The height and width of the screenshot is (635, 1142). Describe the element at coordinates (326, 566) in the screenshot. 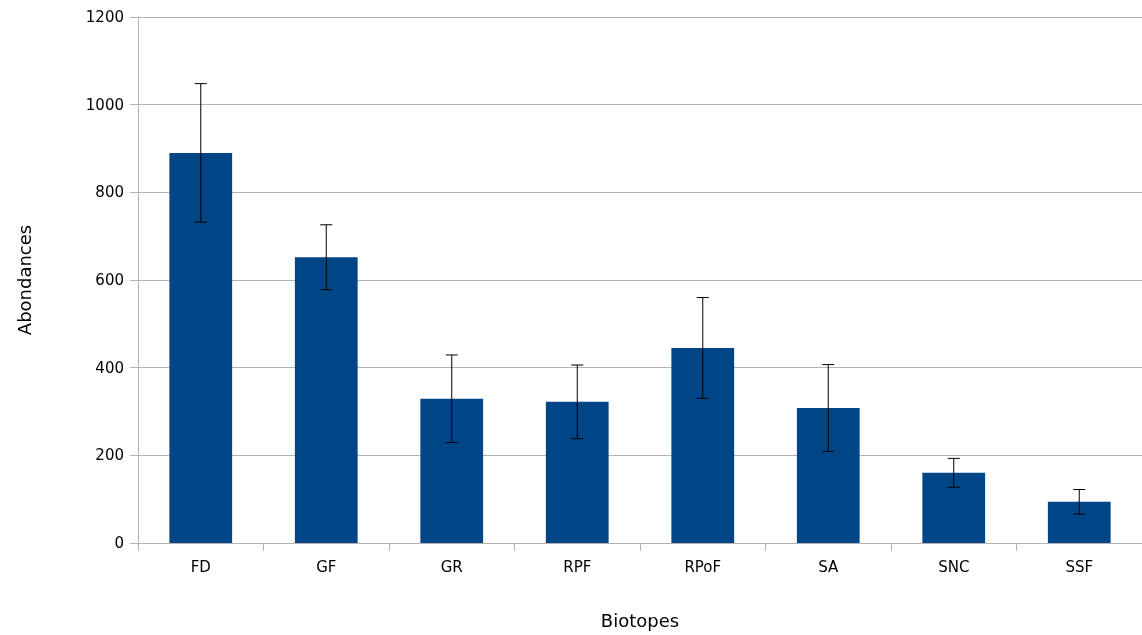

I see `x-tick-label: GF` at that location.